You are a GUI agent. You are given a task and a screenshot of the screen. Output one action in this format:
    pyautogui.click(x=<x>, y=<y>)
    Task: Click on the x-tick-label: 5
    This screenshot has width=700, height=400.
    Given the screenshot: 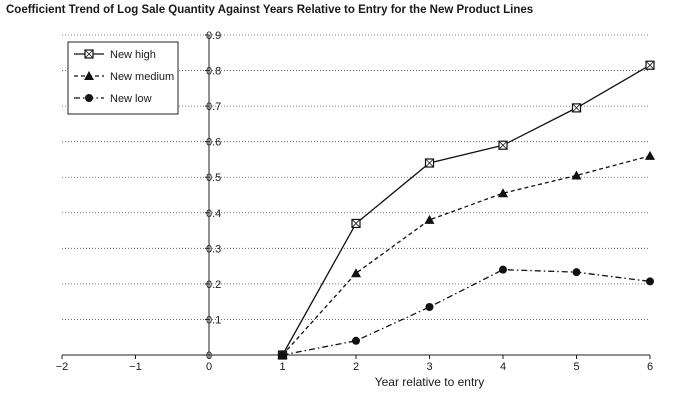 What is the action you would take?
    pyautogui.click(x=576, y=367)
    